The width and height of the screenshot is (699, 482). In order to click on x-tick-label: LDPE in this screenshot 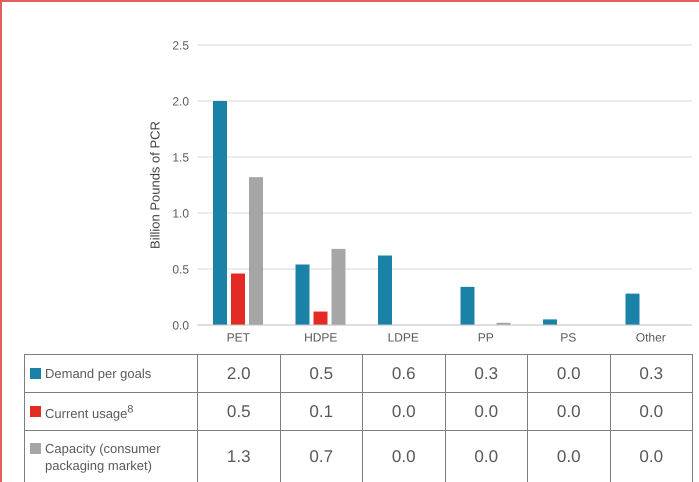, I will do `click(403, 337)`.